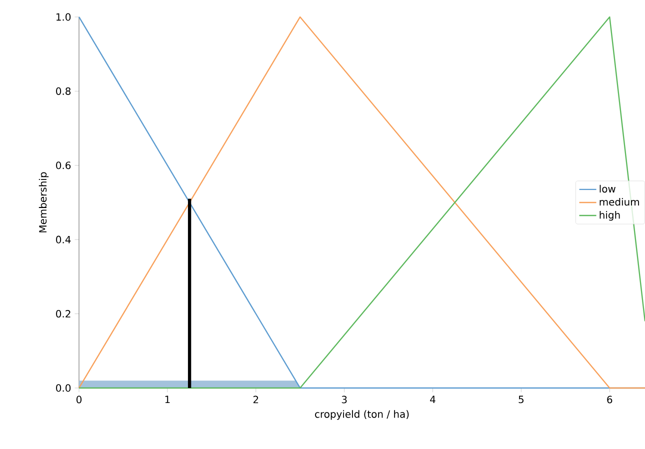  I want to click on x-tick-label: 4, so click(433, 400).